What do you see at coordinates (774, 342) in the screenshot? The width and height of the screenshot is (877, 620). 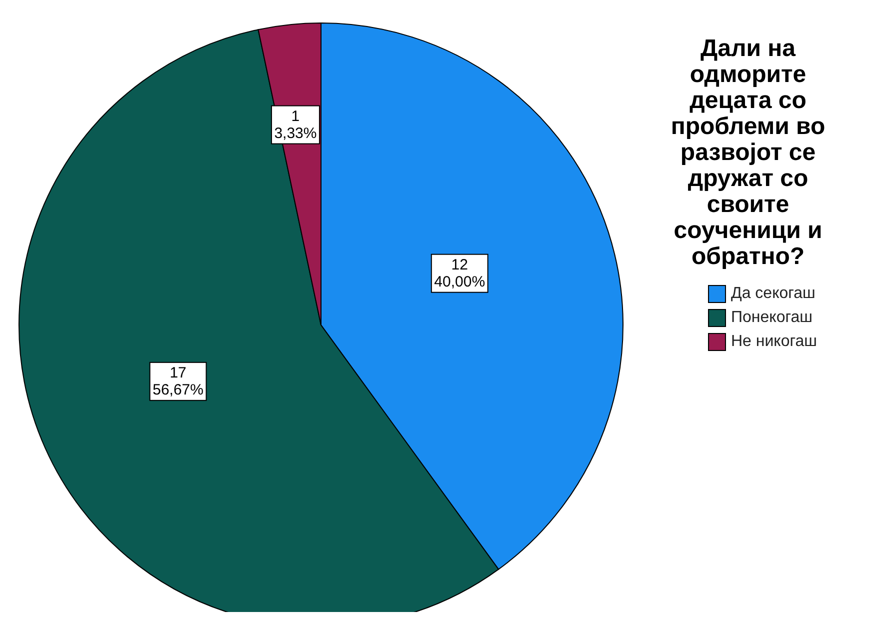 I see `legend-label: Не никогаш` at bounding box center [774, 342].